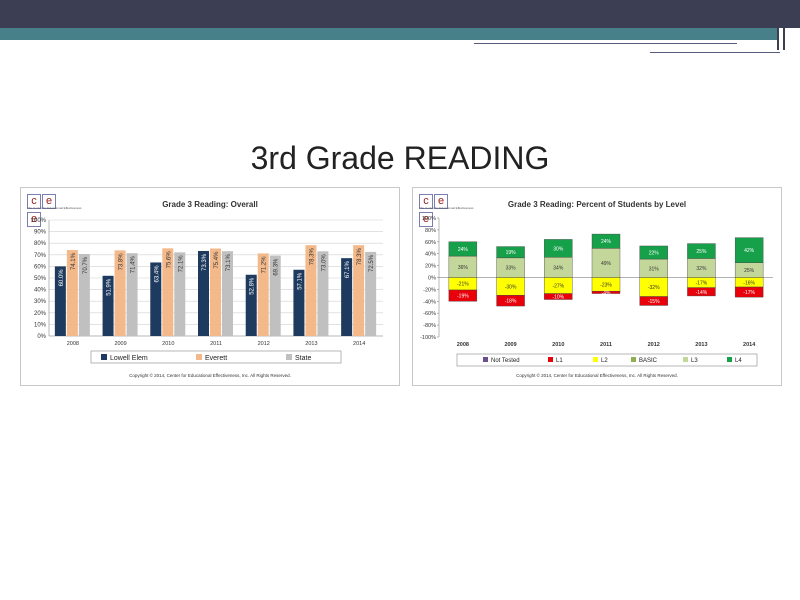 Image resolution: width=800 pixels, height=600 pixels. I want to click on bar-value-label: 51.9%, so click(110, 287).